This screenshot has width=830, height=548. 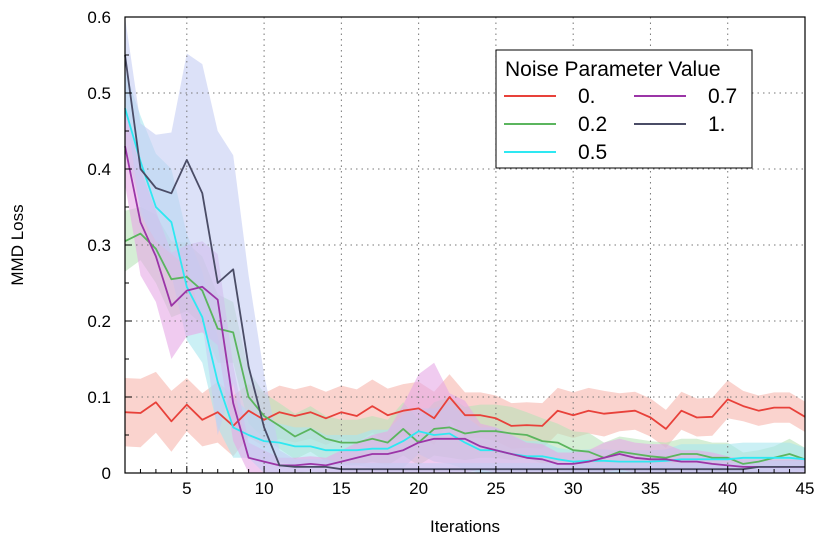 I want to click on legend: Noise Parameter Value 0. 0.2 0.5 0.7 1., so click(x=624, y=109).